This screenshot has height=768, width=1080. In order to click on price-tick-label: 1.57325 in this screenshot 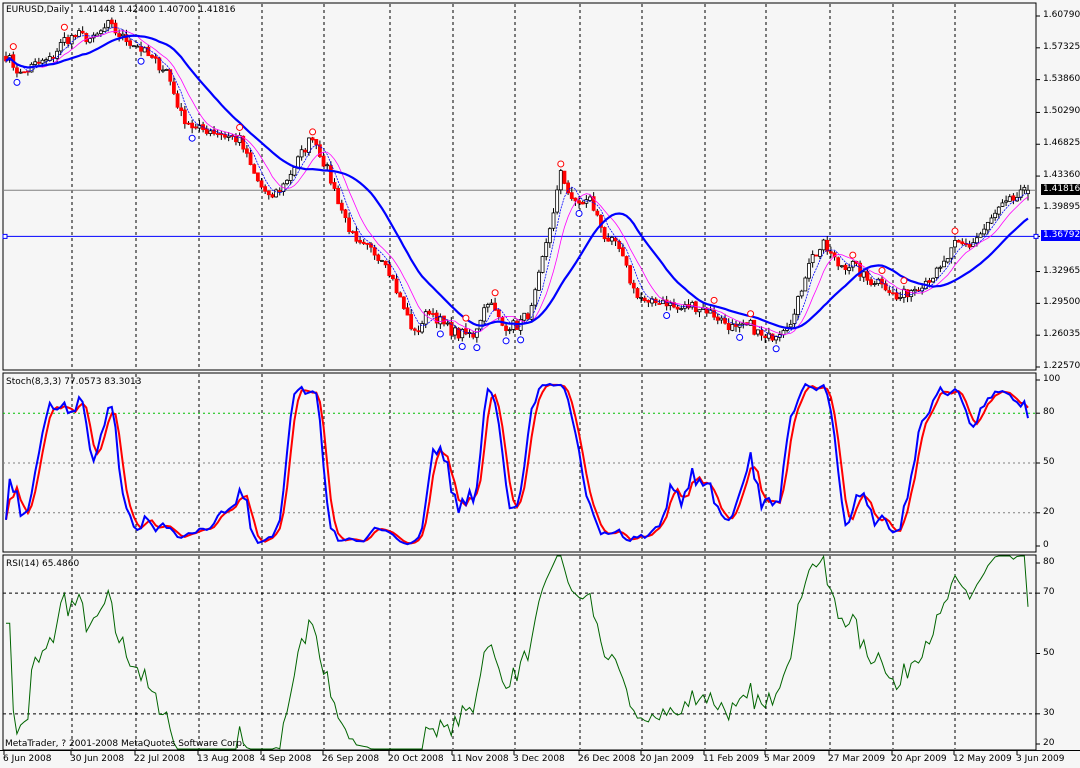, I will do `click(1061, 46)`.